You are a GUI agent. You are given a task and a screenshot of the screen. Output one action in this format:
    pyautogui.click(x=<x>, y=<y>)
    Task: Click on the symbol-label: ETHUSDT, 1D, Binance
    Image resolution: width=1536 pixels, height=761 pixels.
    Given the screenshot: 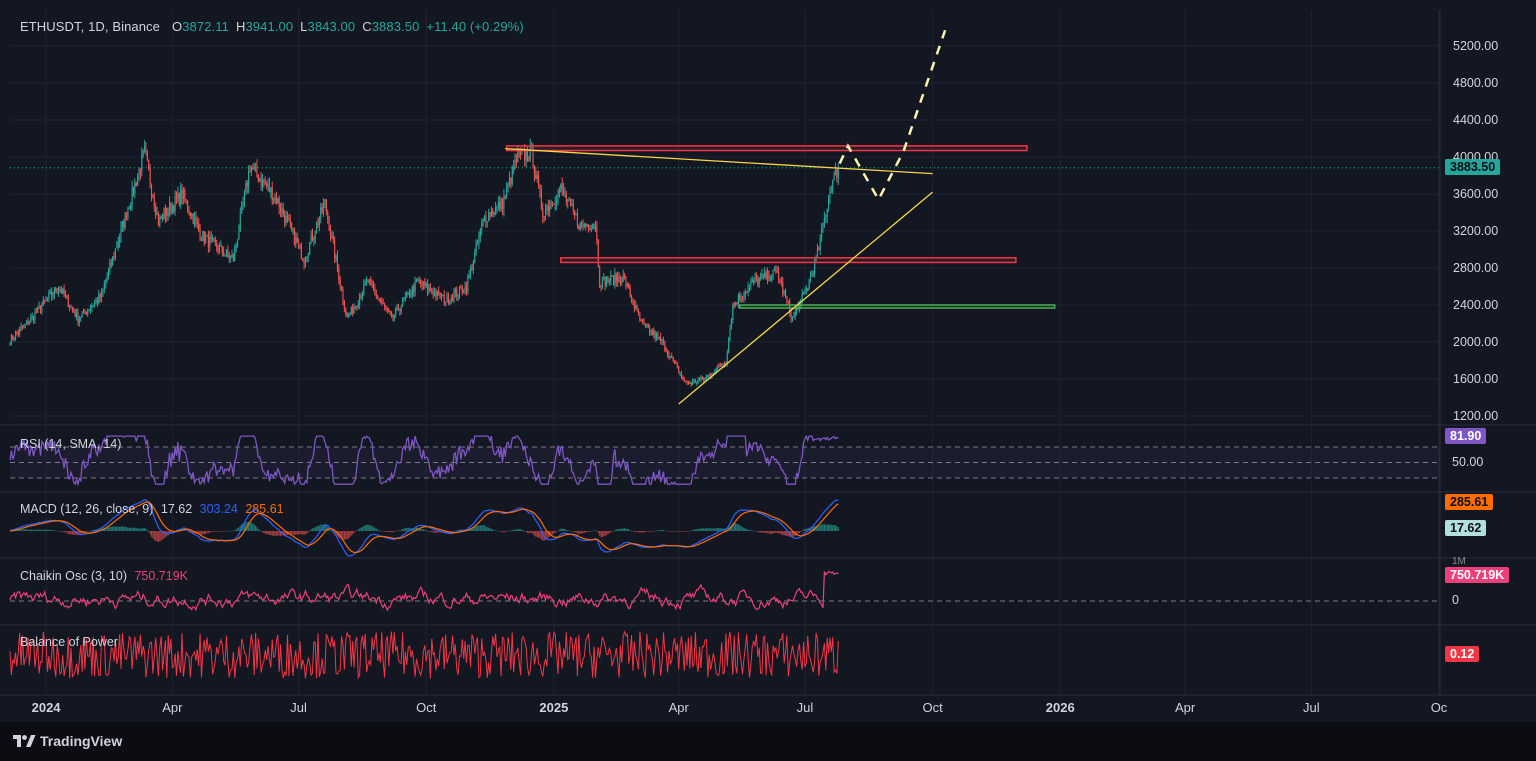 What is the action you would take?
    pyautogui.click(x=90, y=26)
    